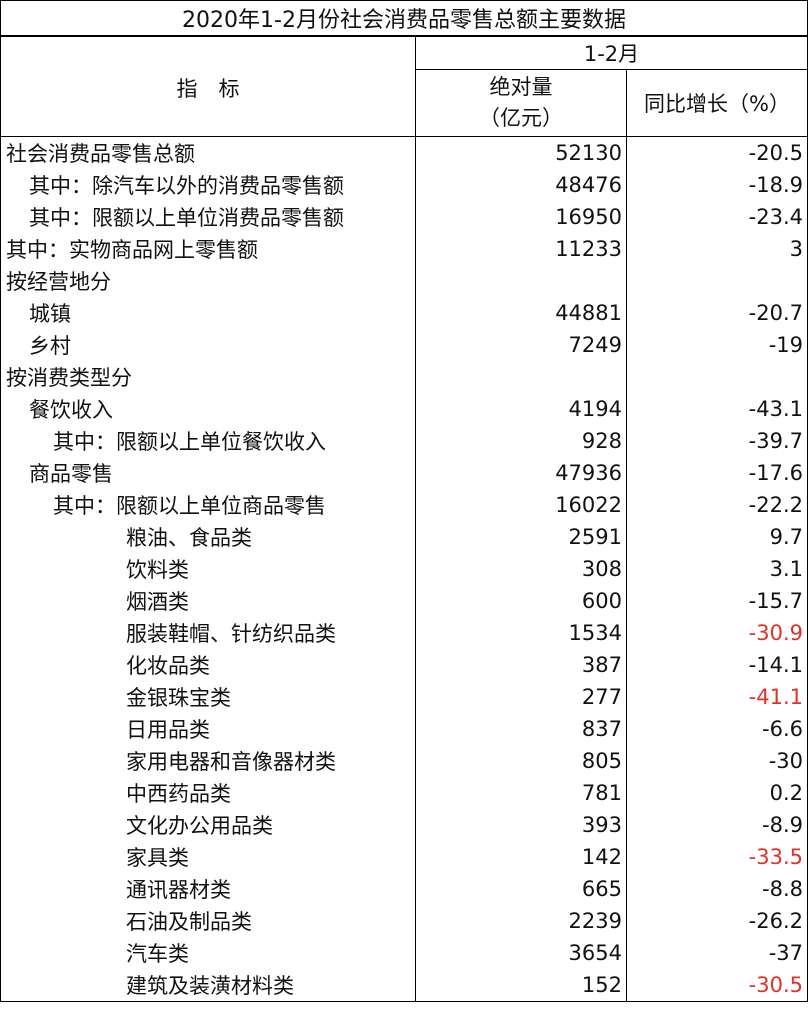 The width and height of the screenshot is (808, 1029). Describe the element at coordinates (717, 152) in the screenshot. I see `yoy-growth-cell: -20.5` at that location.